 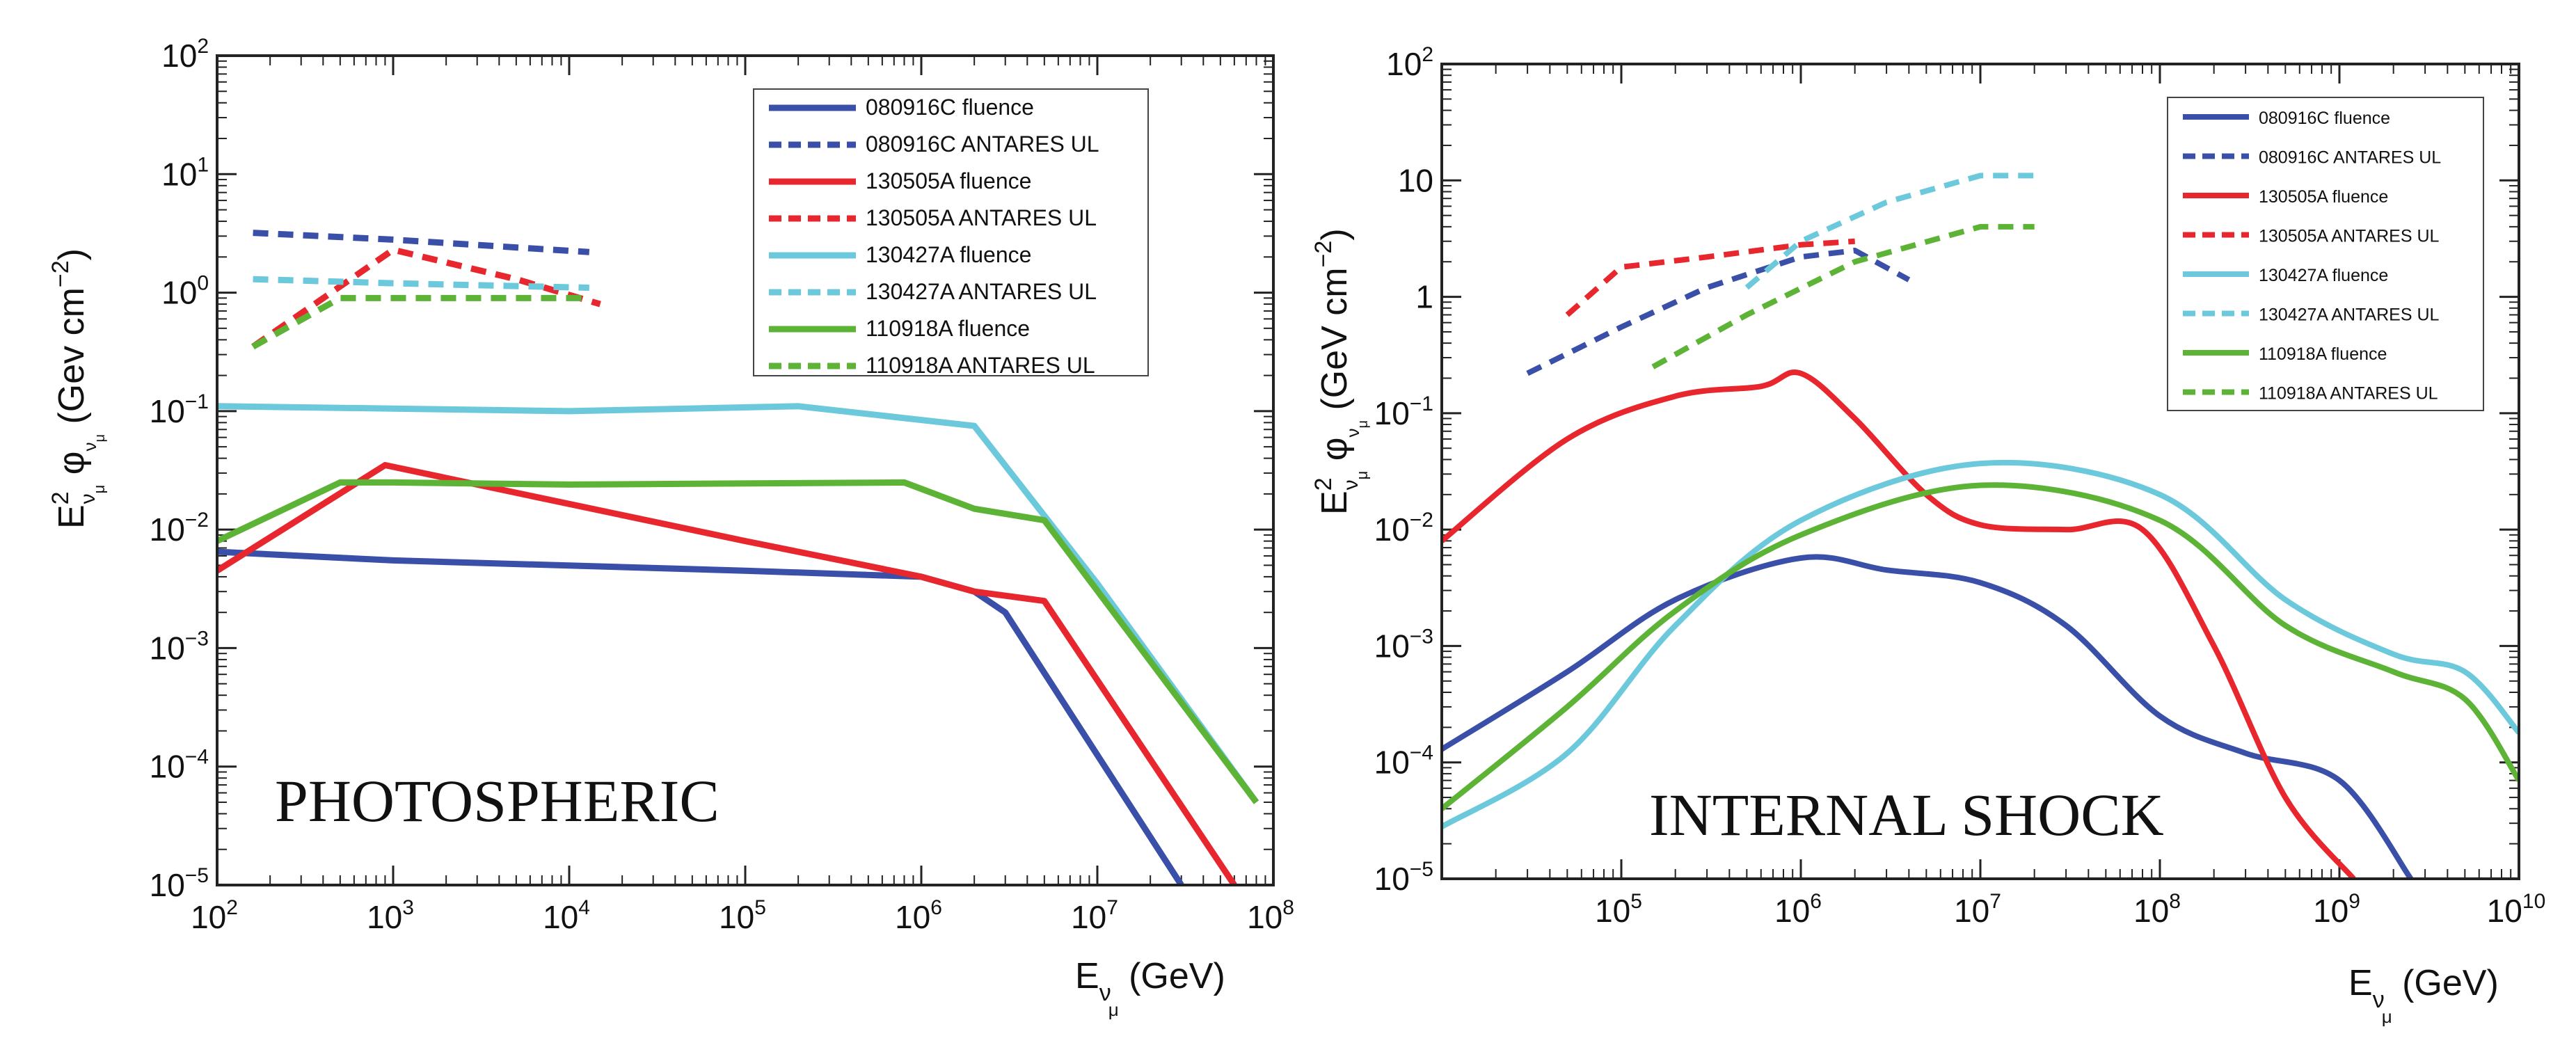 What do you see at coordinates (1995, 901) in the screenshot?
I see `x-tick-exponent: 7` at bounding box center [1995, 901].